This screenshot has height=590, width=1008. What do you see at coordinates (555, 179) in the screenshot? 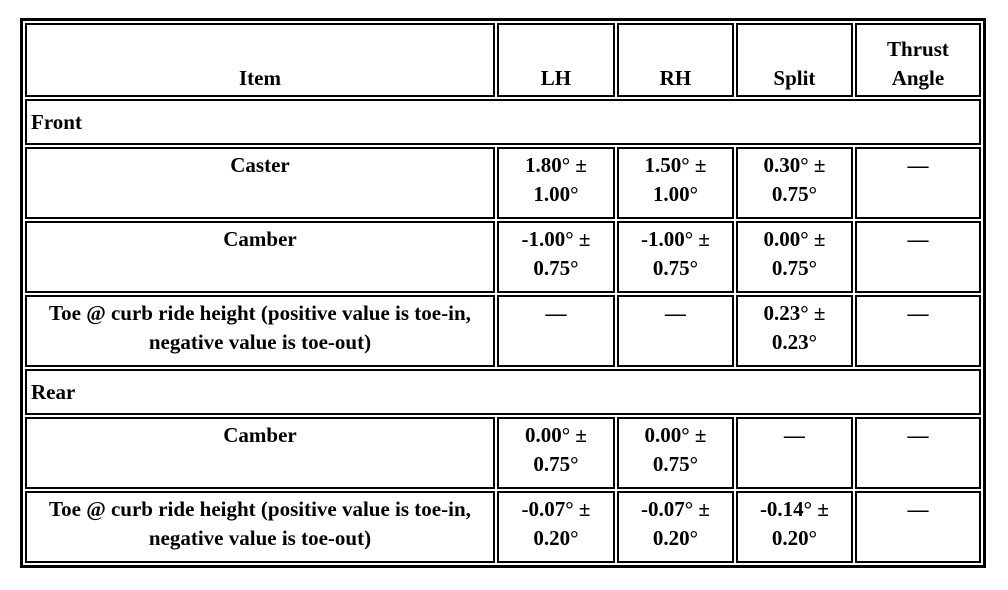
I see `cell-text: 1.80° ± 1.00°` at bounding box center [555, 179].